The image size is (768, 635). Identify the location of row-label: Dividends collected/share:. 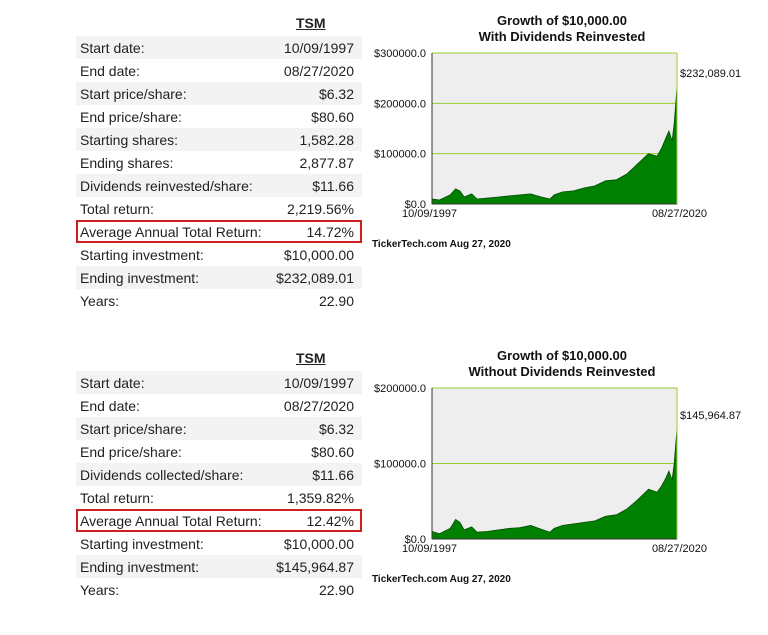
(162, 474).